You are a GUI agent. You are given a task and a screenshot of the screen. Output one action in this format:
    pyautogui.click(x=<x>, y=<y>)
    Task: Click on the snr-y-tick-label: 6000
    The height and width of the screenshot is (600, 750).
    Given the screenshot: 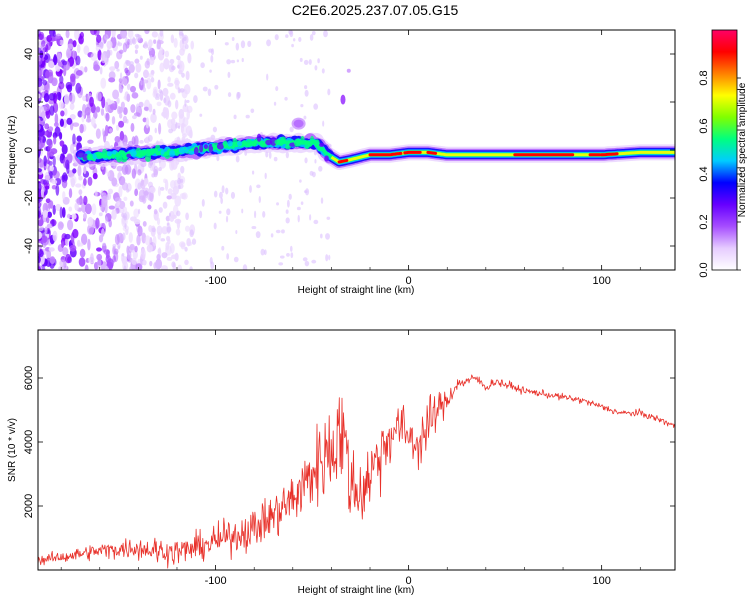 What is the action you would take?
    pyautogui.click(x=29, y=378)
    